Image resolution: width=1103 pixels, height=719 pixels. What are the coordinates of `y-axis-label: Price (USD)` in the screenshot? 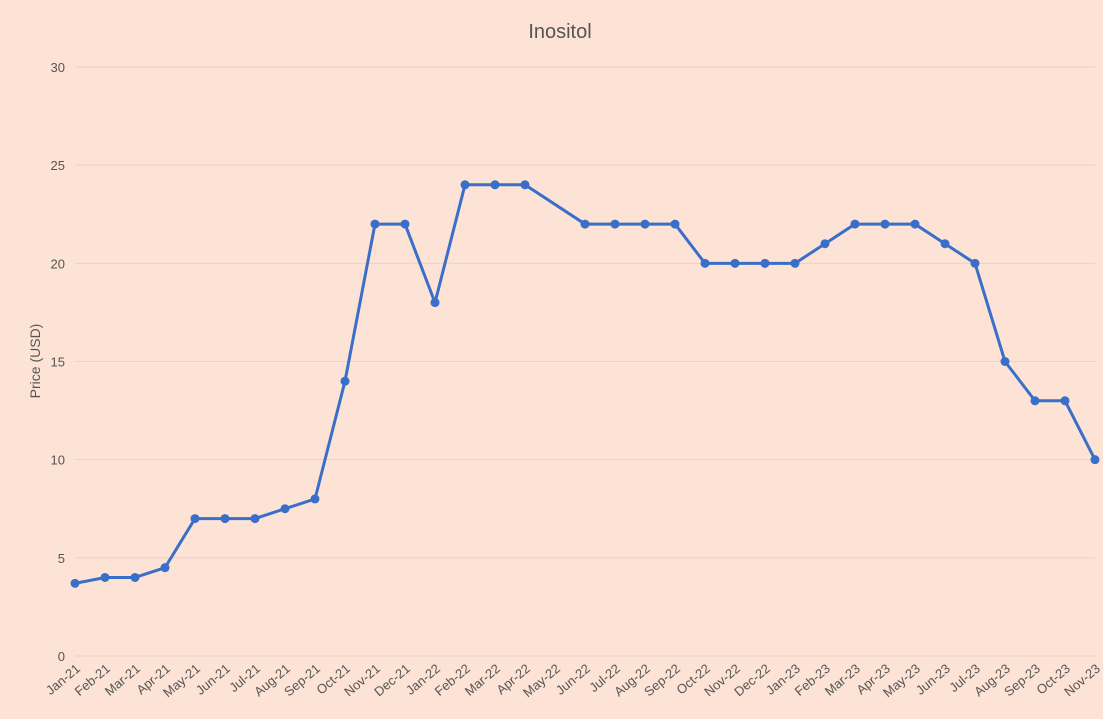 It's located at (35, 361).